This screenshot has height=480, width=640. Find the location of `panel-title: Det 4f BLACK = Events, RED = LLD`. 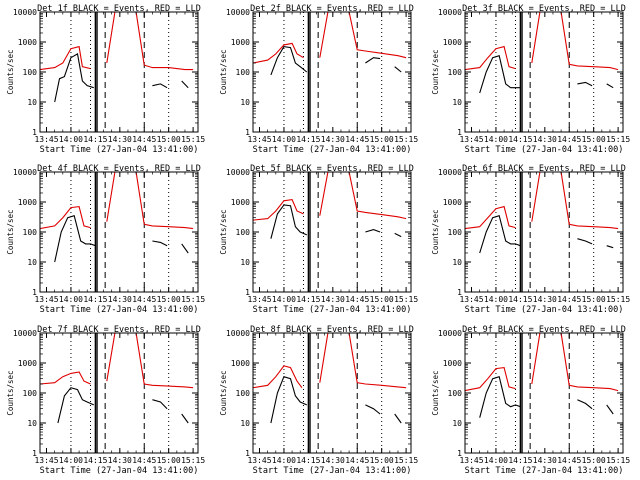

panel-title: Det 4f BLACK = Events, RED = LLD is located at coordinates (119, 169).